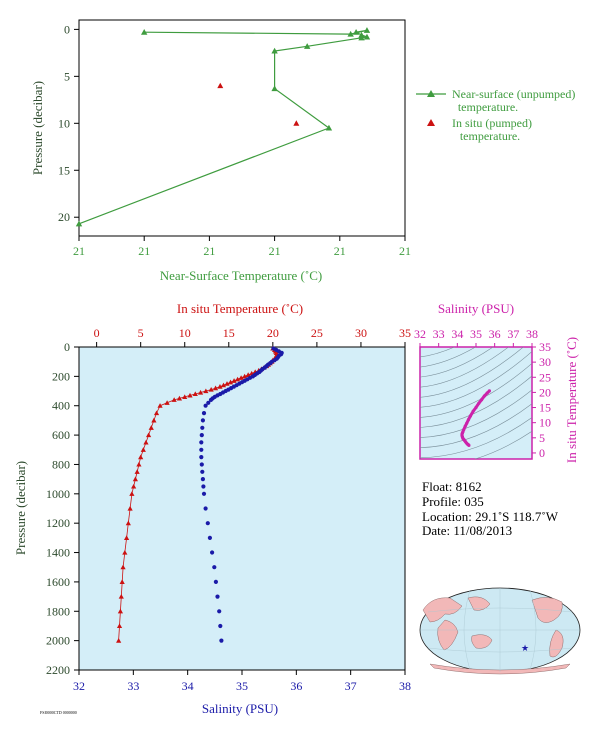 Image resolution: width=601 pixels, height=732 pixels. I want to click on main-temp-tick-label: 25, so click(317, 333).